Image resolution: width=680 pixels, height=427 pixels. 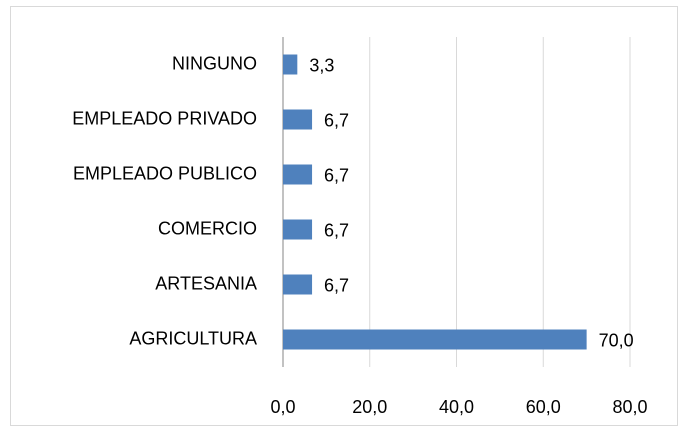 What do you see at coordinates (164, 118) in the screenshot?
I see `y-tick-label: EMPLEADO PRIVADO` at bounding box center [164, 118].